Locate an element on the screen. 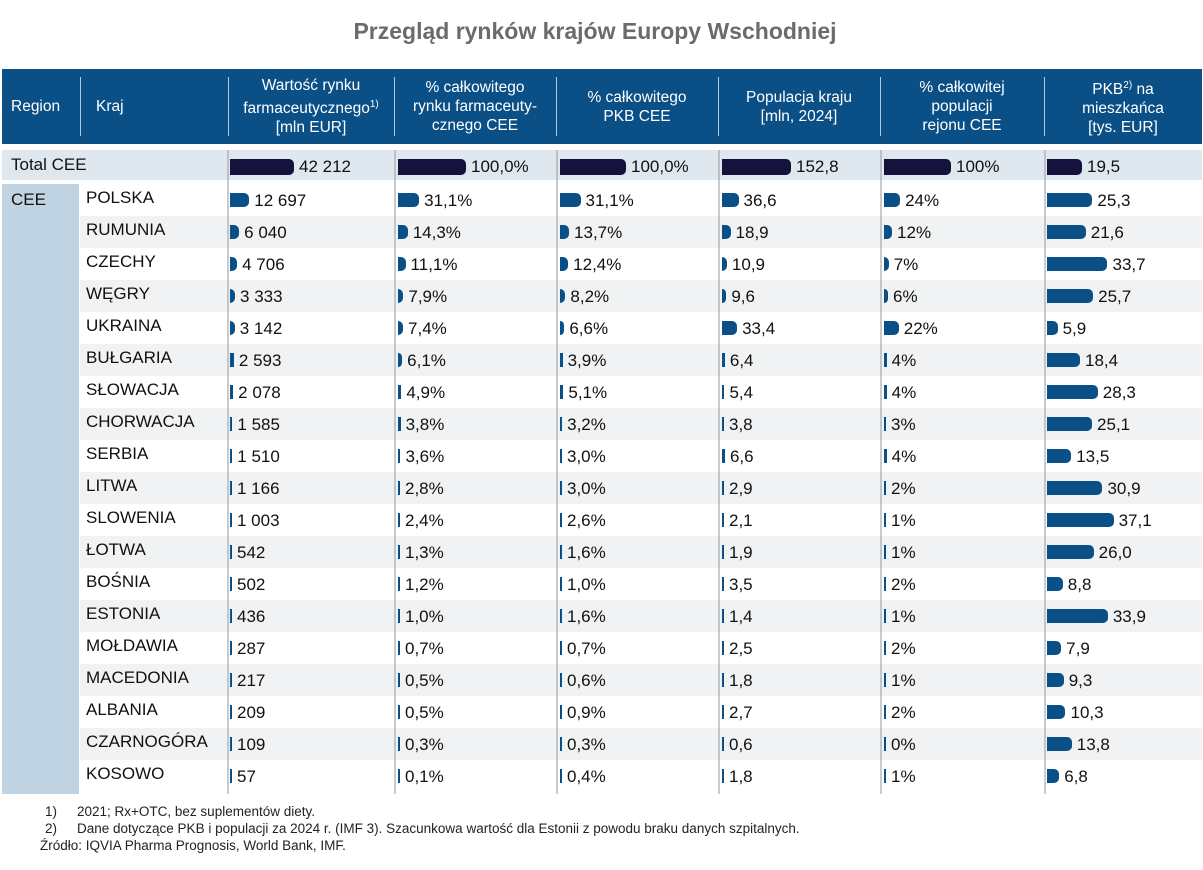  country-label: KOSOWO is located at coordinates (125, 773).